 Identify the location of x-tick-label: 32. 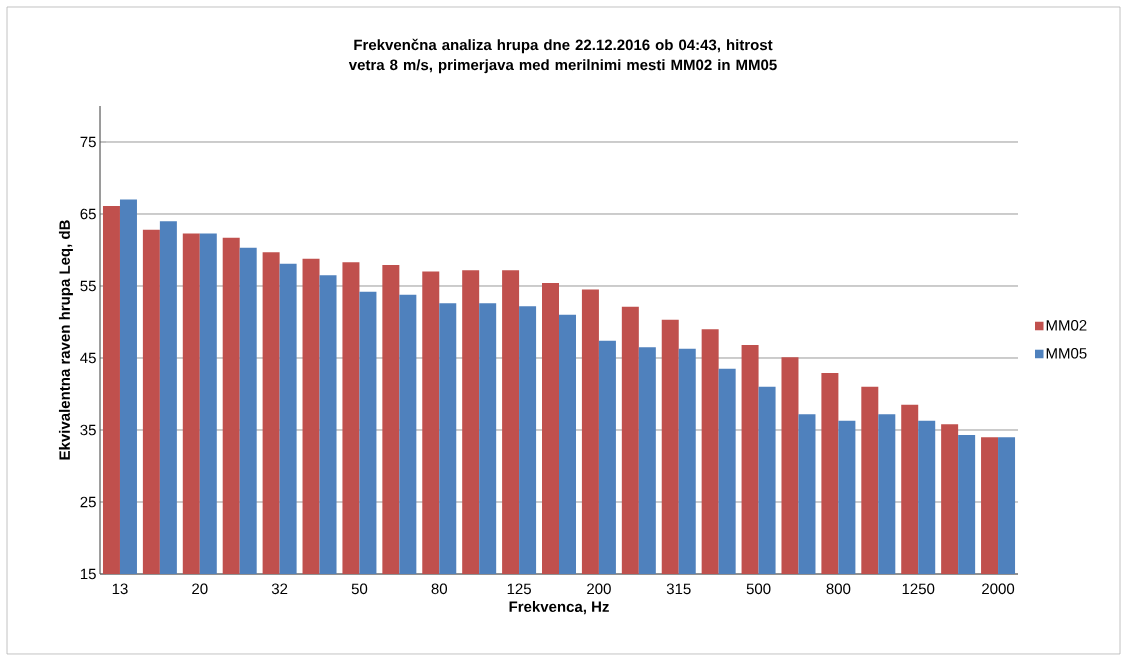
(279, 589).